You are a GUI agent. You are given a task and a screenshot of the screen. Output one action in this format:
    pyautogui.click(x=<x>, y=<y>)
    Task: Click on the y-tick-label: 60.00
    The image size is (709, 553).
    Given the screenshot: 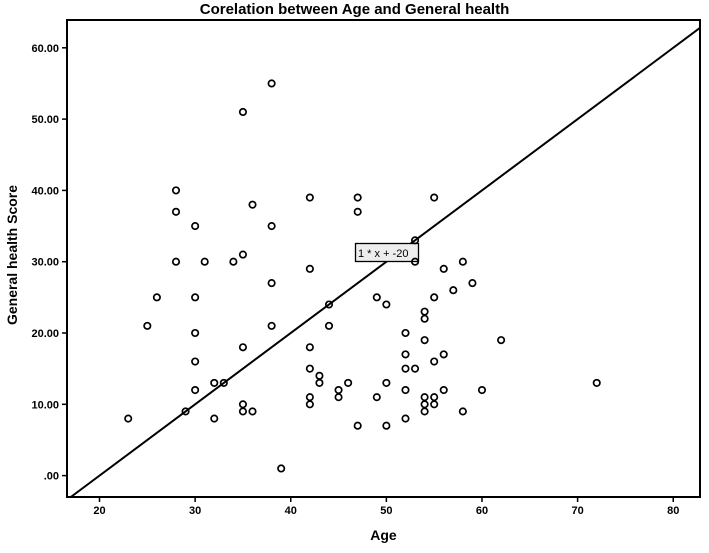 What is the action you would take?
    pyautogui.click(x=45, y=49)
    